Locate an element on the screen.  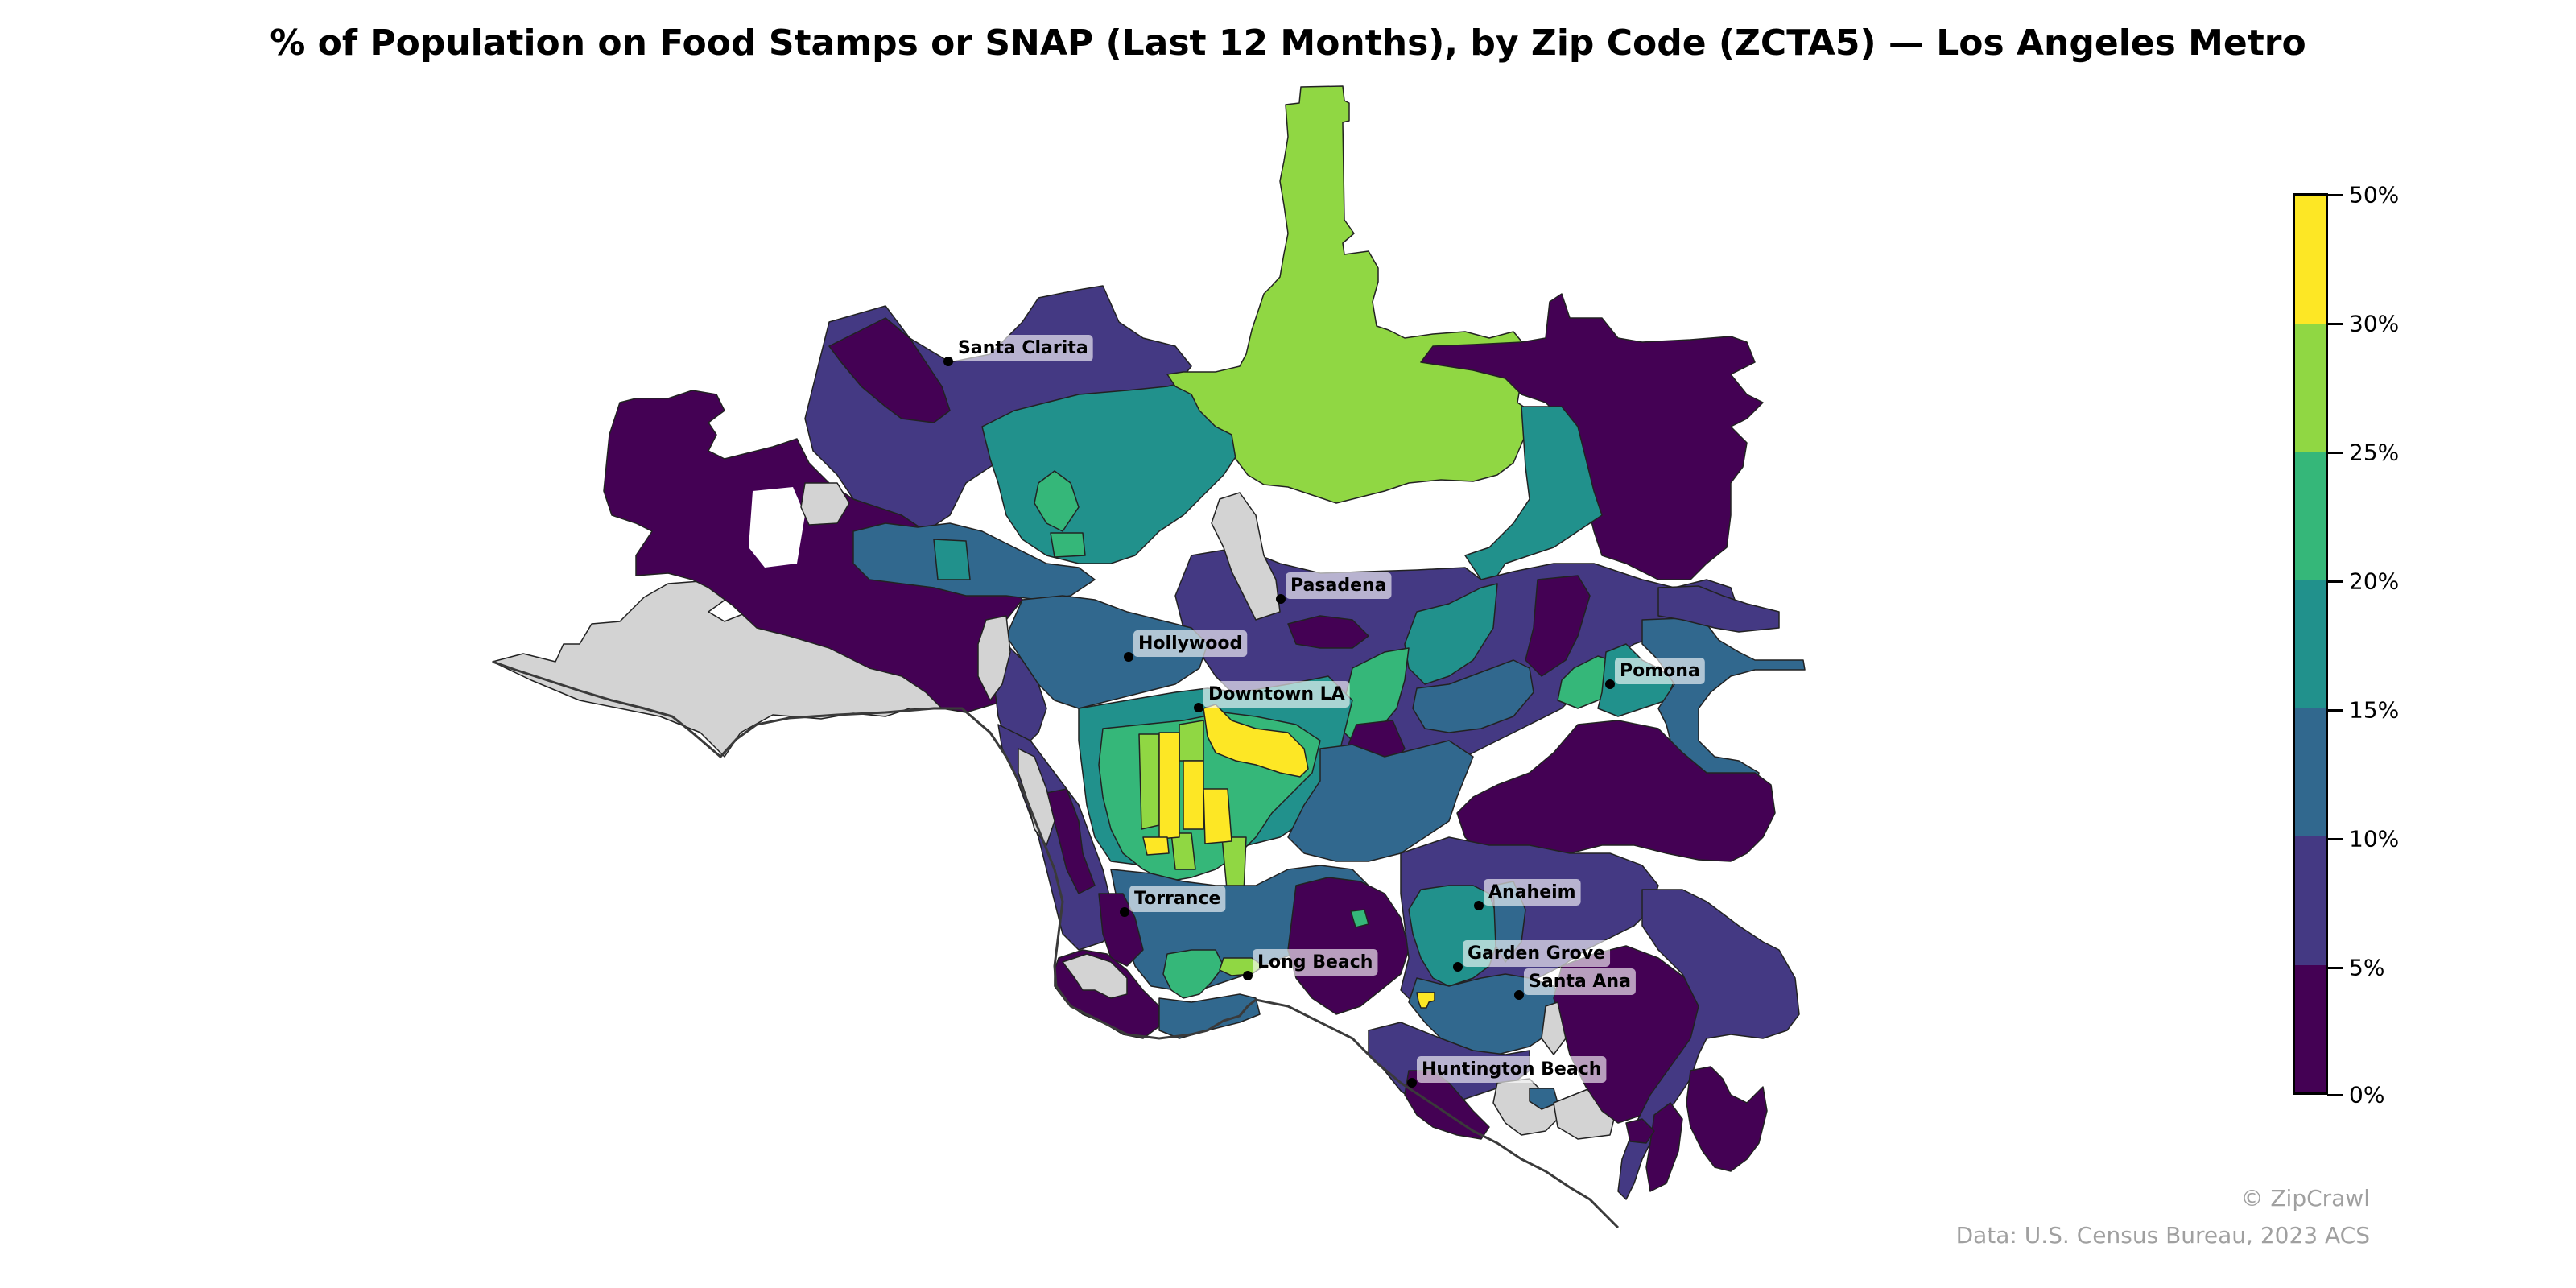
copyright-credit: © ZipCrawl is located at coordinates (2305, 1198).